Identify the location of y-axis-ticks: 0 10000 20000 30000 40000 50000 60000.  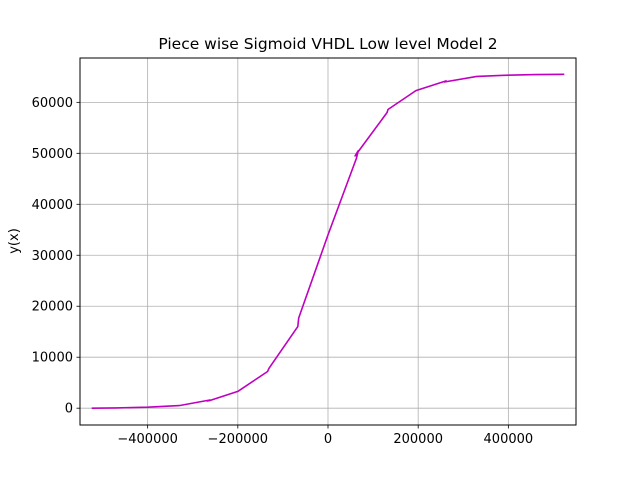
(56, 256).